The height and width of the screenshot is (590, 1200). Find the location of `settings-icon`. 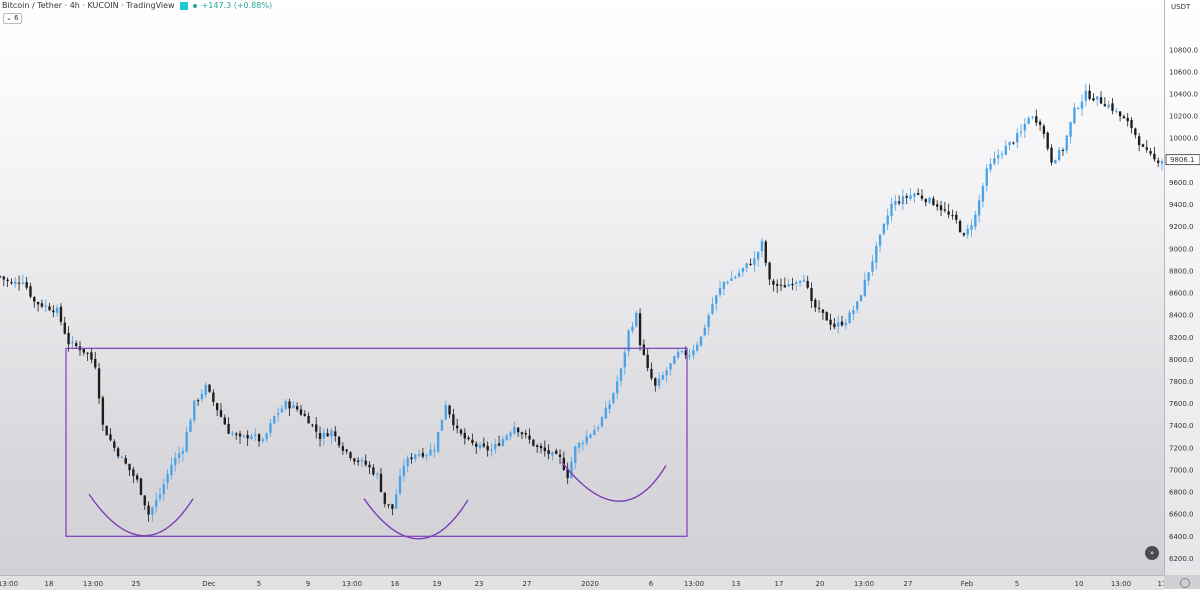

settings-icon is located at coordinates (1185, 583).